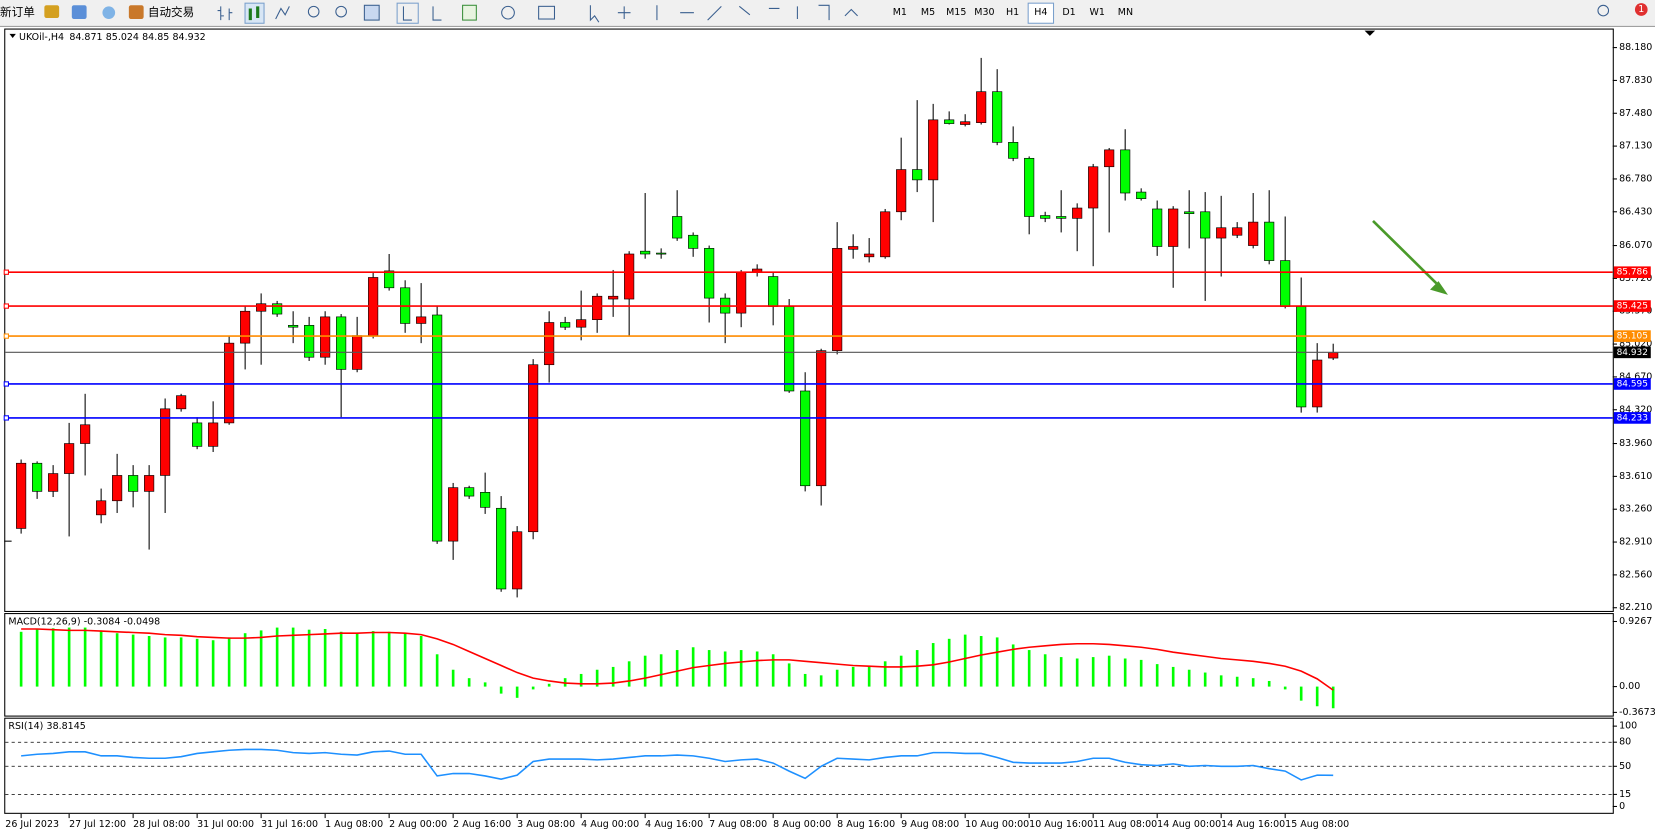 The width and height of the screenshot is (1655, 835). What do you see at coordinates (17, 12) in the screenshot?
I see `new-order-button: 新订单` at bounding box center [17, 12].